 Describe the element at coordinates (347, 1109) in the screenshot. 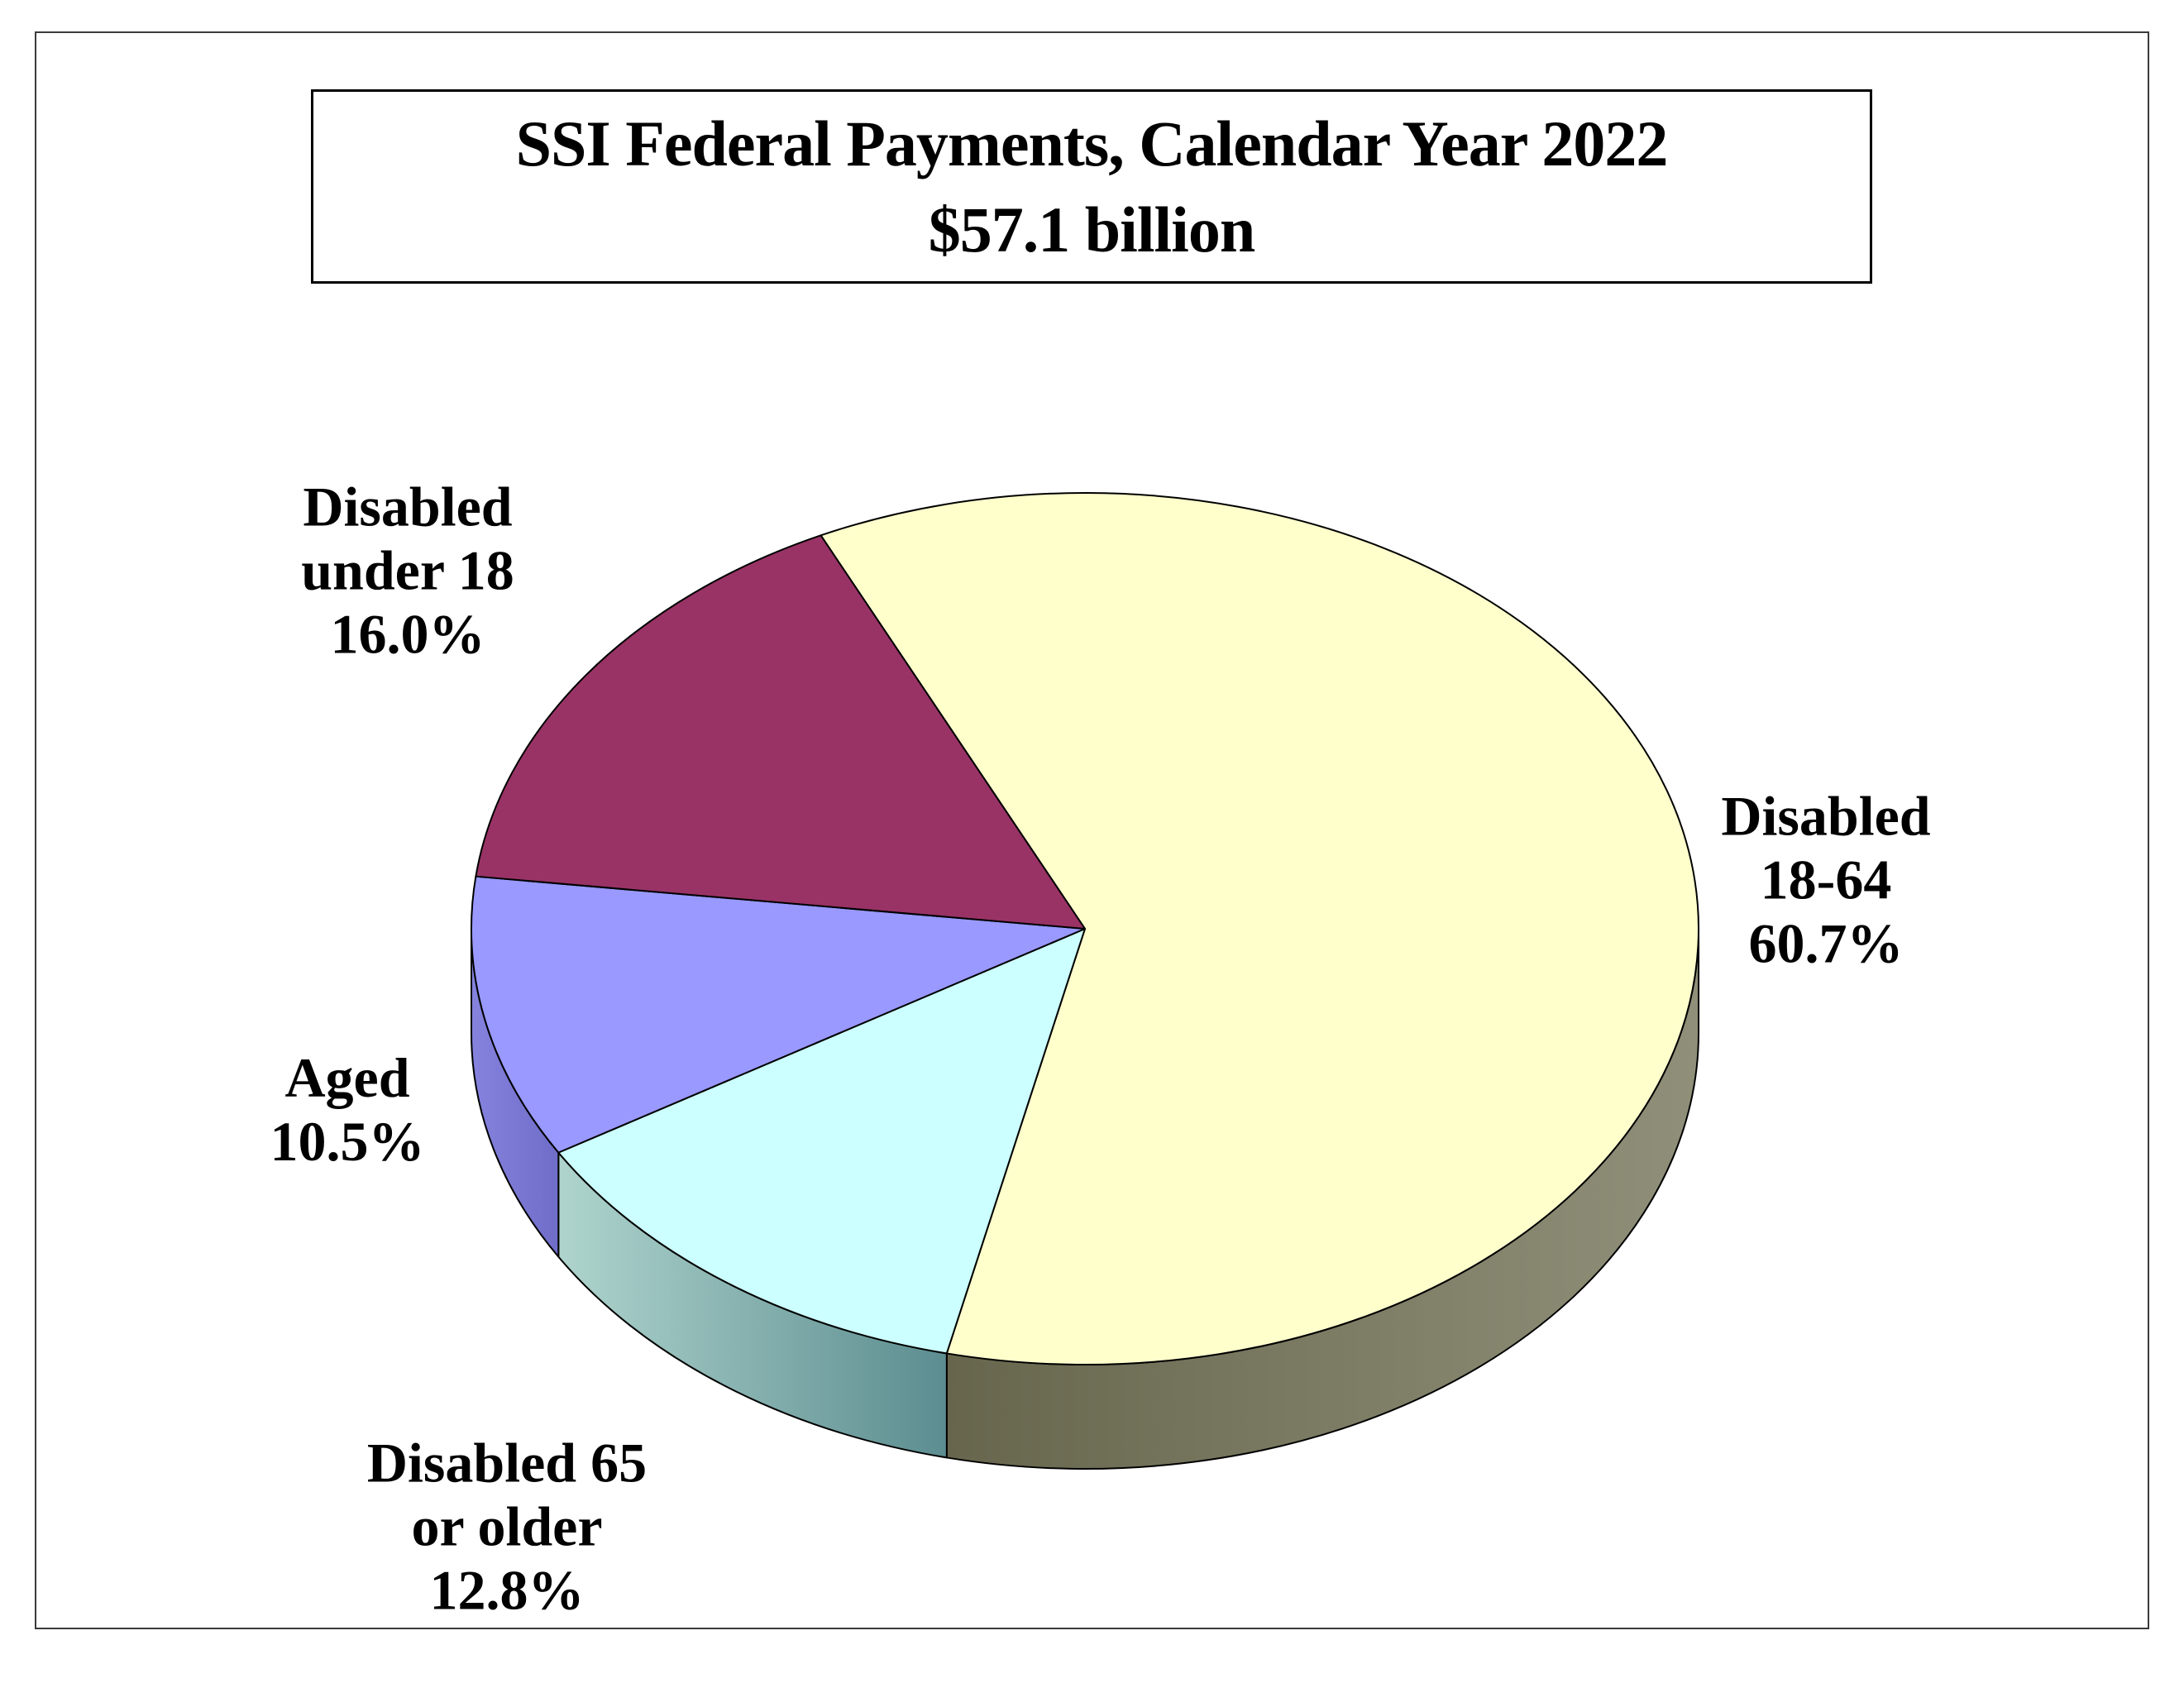

I see `slice-label-aged: Aged 10.5%` at that location.